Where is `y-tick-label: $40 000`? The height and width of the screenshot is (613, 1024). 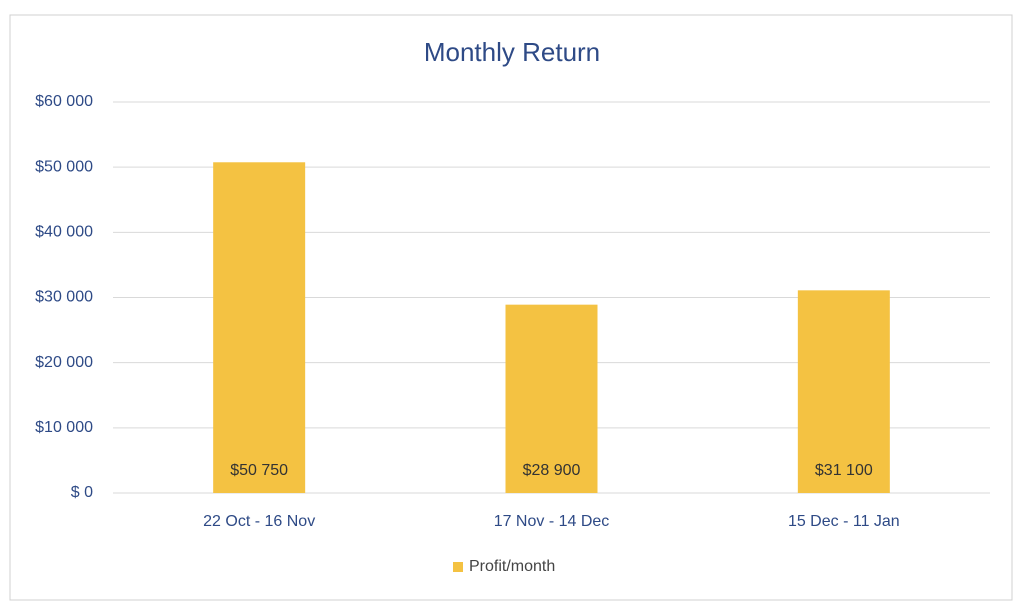 y-tick-label: $40 000 is located at coordinates (64, 232).